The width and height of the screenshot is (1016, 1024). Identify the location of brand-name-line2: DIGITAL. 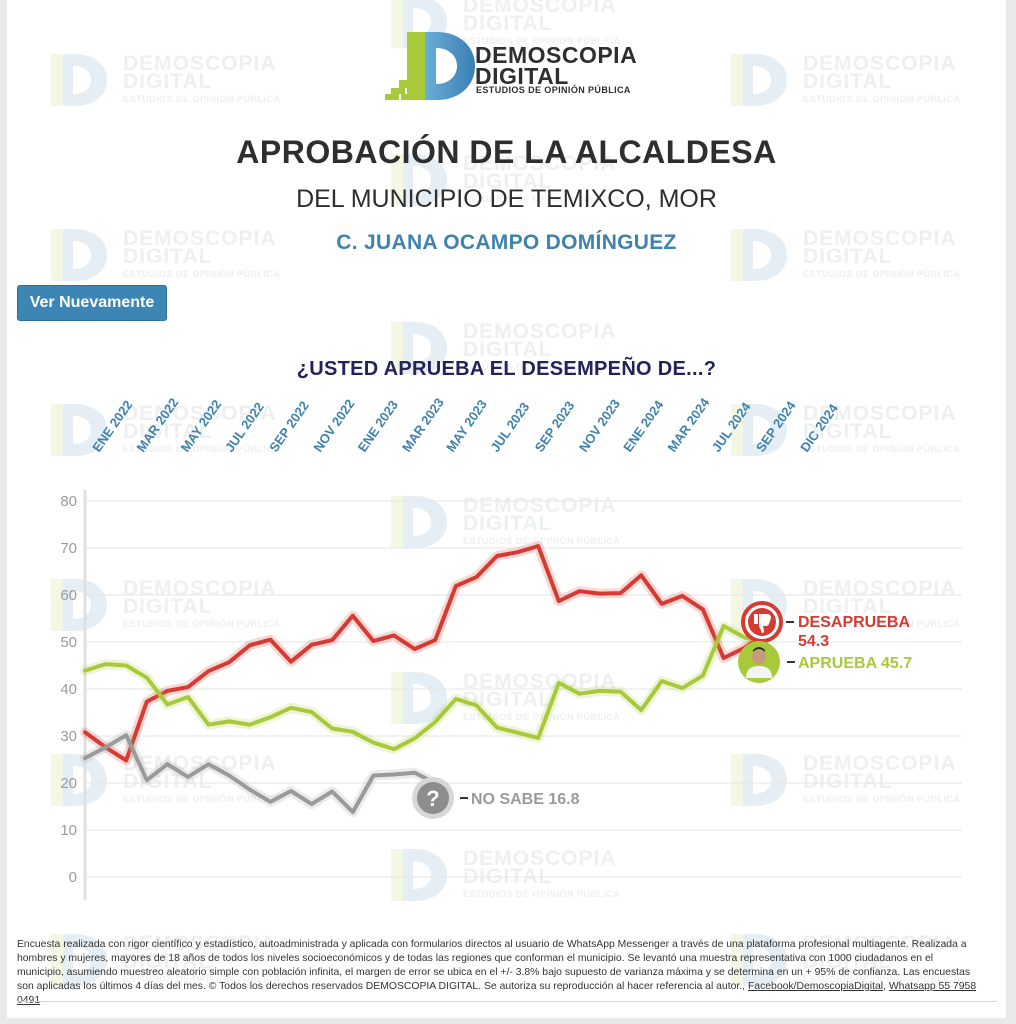
(522, 76).